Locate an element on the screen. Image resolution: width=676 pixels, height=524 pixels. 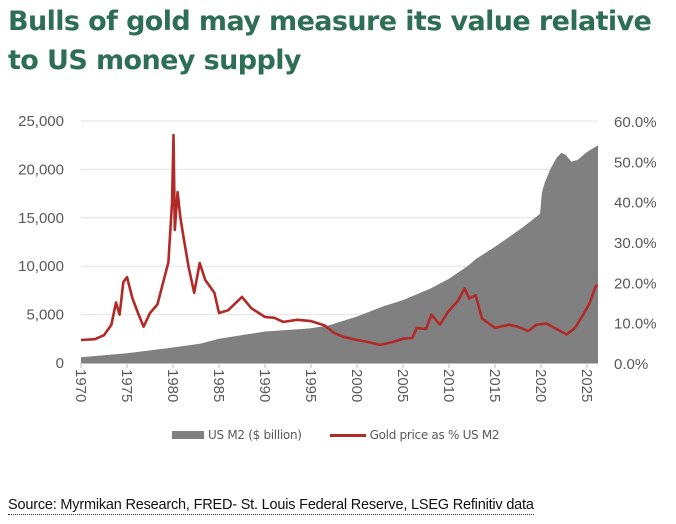
y-right-tick-label: 0.0% is located at coordinates (631, 364).